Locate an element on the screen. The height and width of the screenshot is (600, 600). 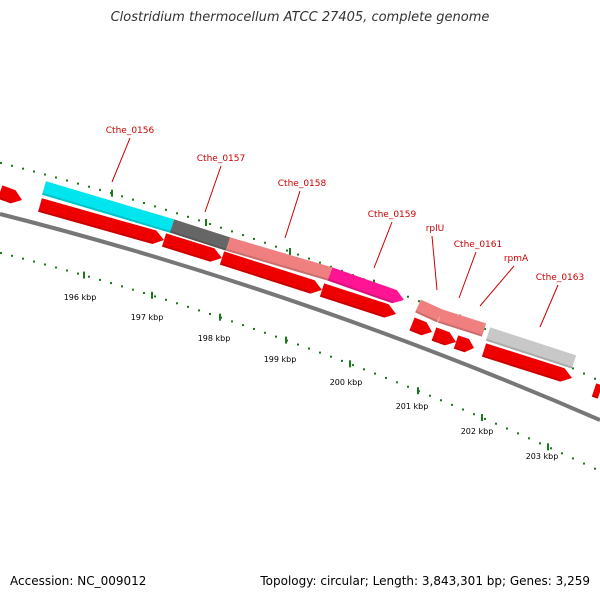
kbp-label: 202 kbp is located at coordinates (477, 431).